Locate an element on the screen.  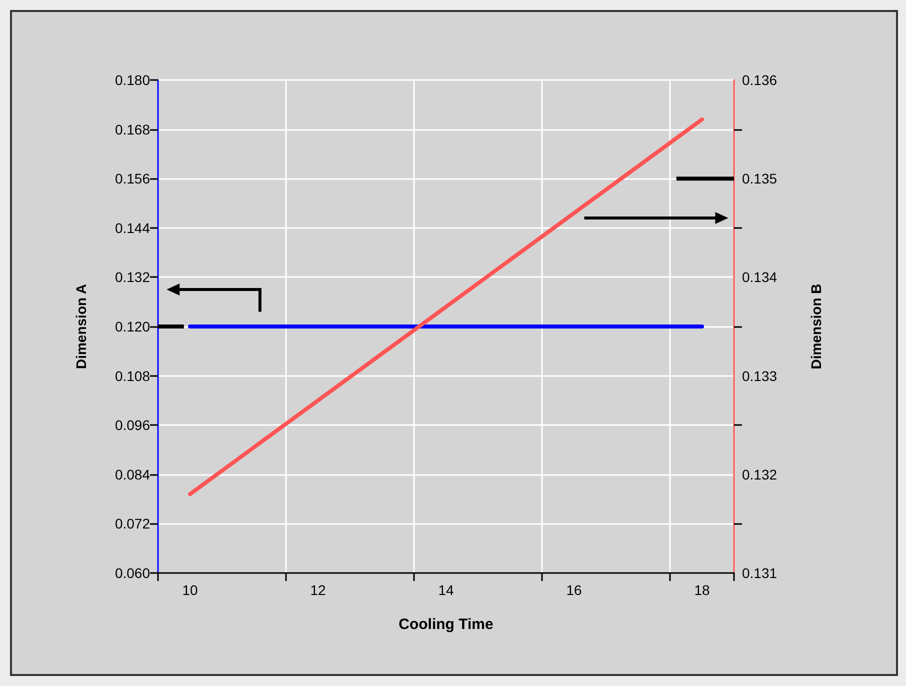
x-tick-label: 18 is located at coordinates (702, 590).